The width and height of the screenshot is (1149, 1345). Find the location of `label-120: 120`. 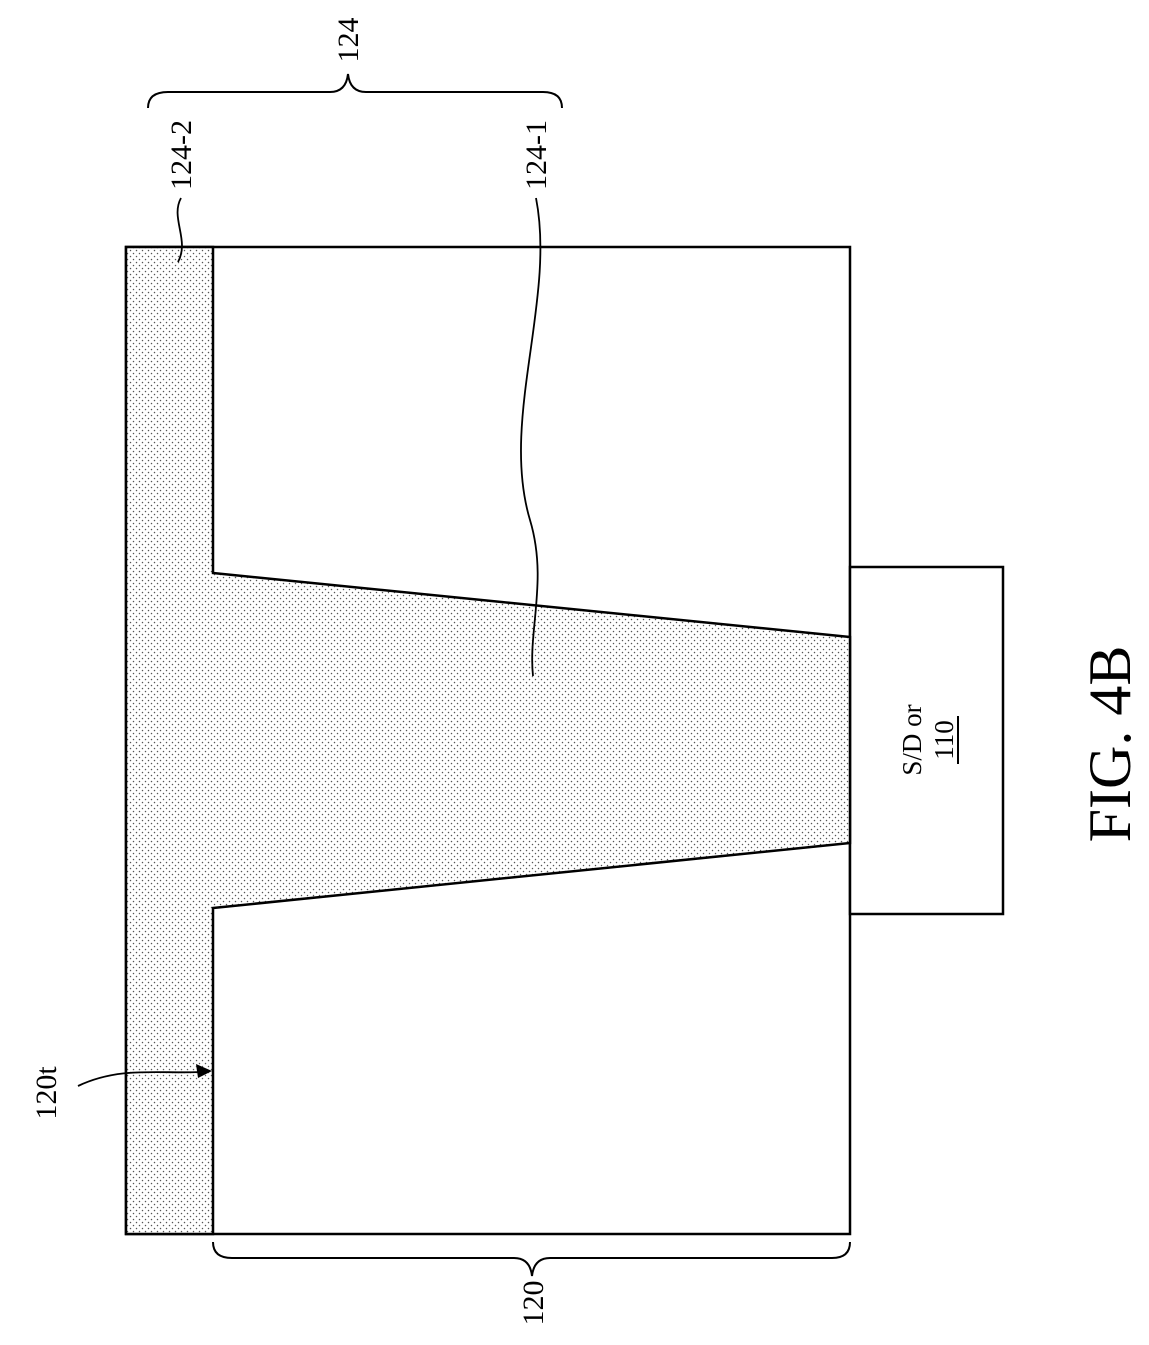

label-120: 120 is located at coordinates (533, 1303).